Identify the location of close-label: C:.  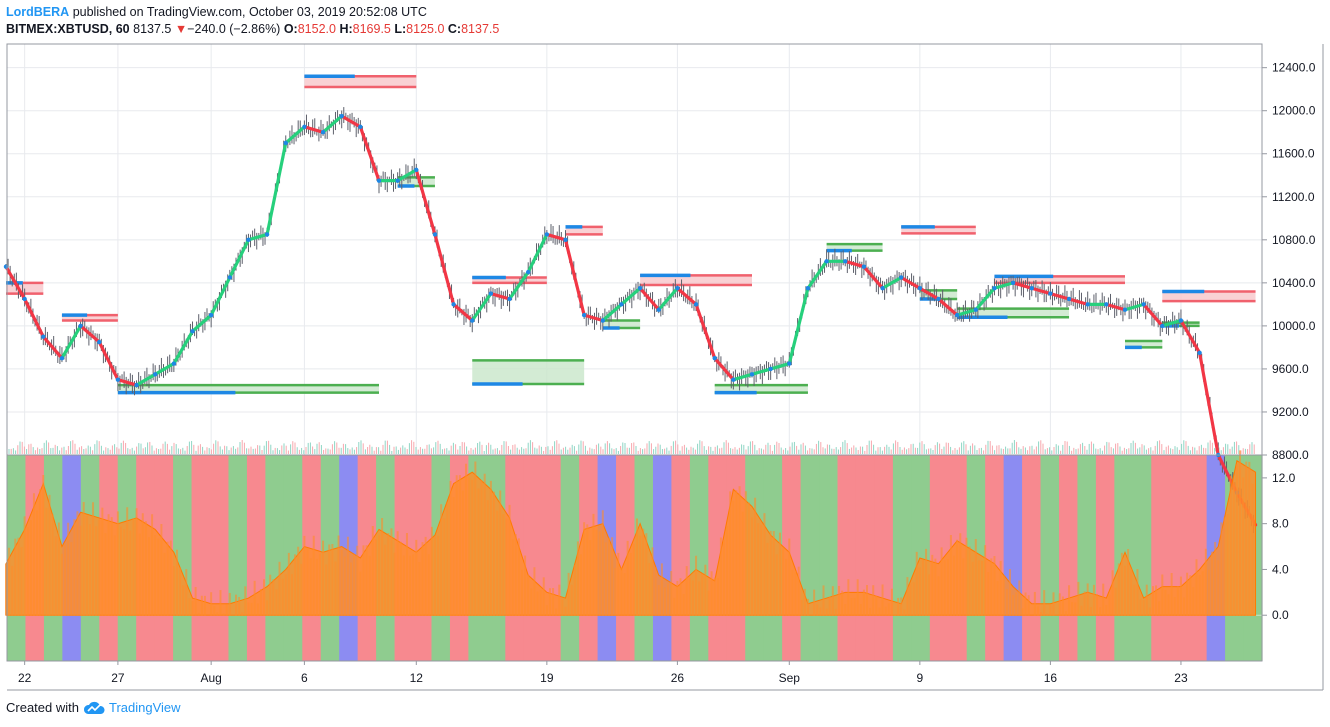
(454, 29).